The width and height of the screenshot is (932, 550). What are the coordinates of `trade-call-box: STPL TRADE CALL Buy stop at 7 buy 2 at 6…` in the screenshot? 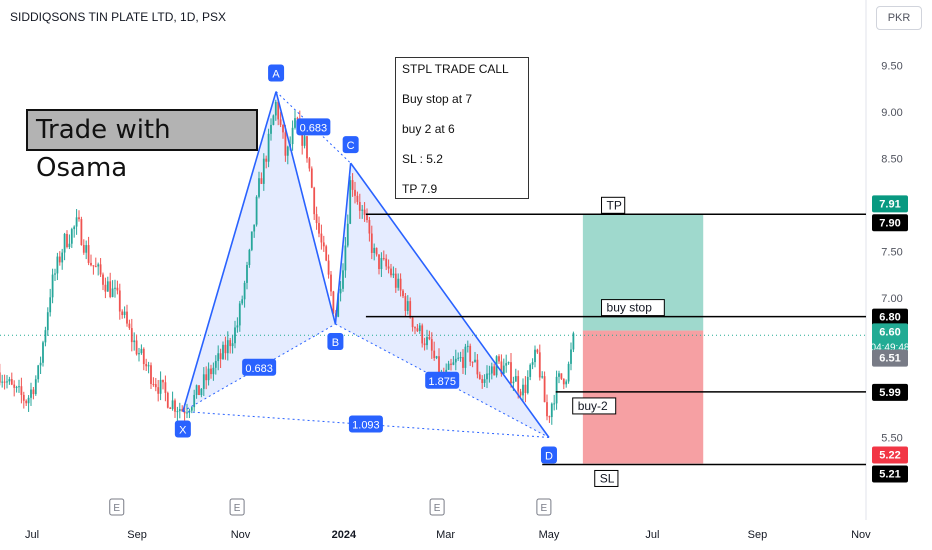 It's located at (462, 128).